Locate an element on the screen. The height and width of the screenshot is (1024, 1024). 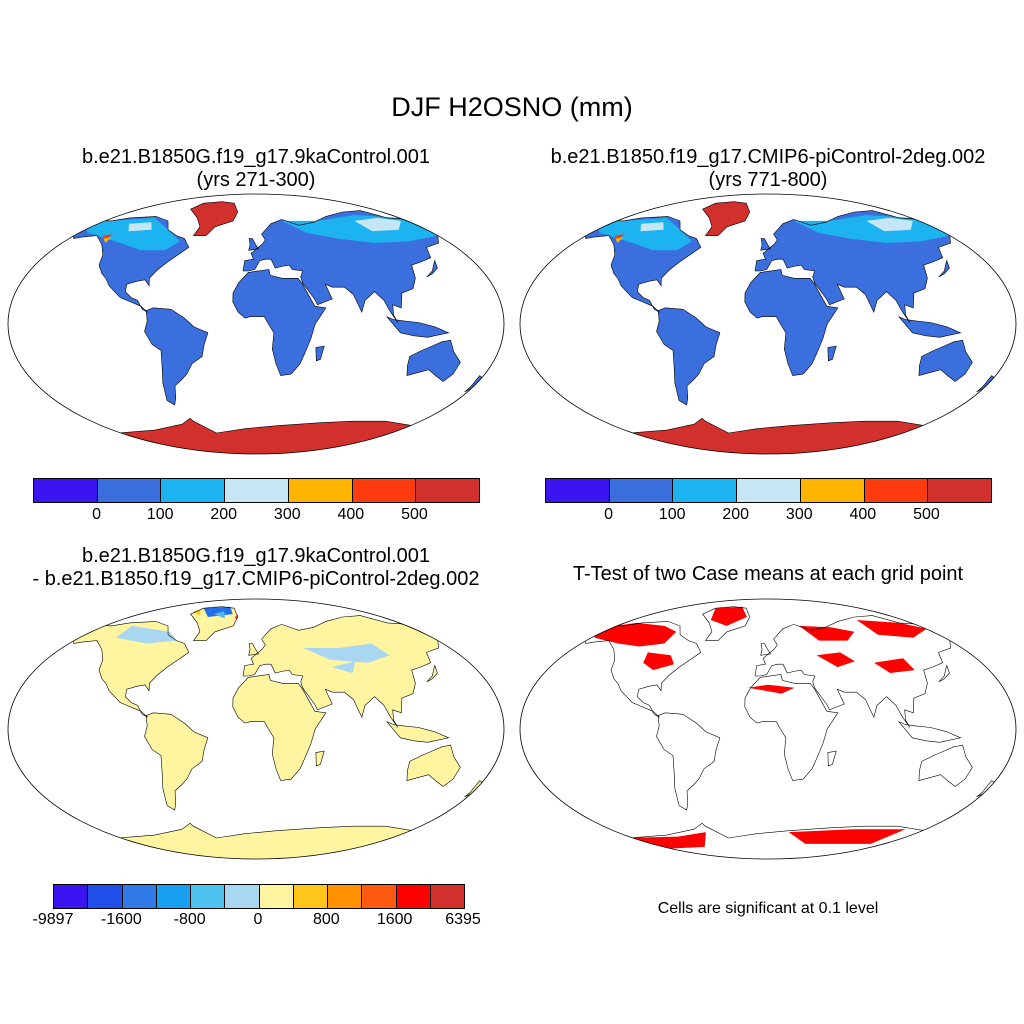
colorbar-tick-label: 6395 is located at coordinates (463, 919).